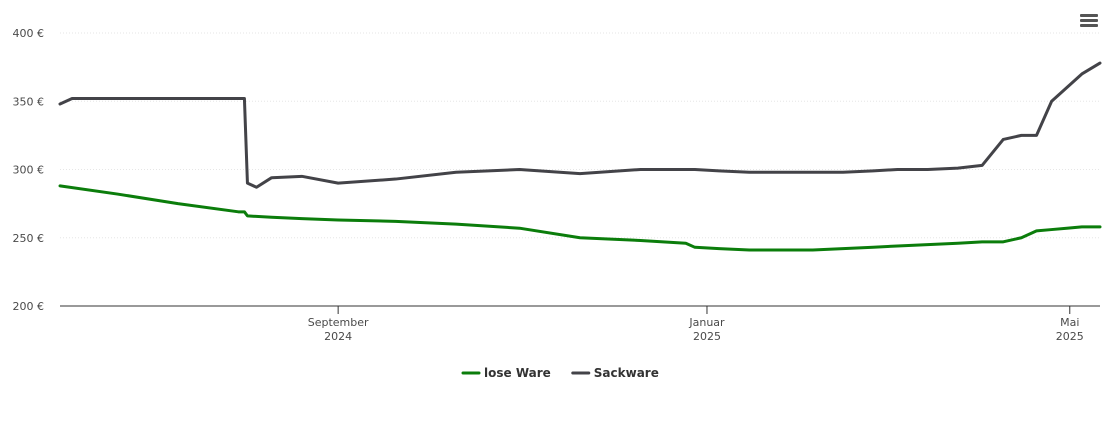 The height and width of the screenshot is (423, 1110). I want to click on legend-item: Sackware, so click(615, 373).